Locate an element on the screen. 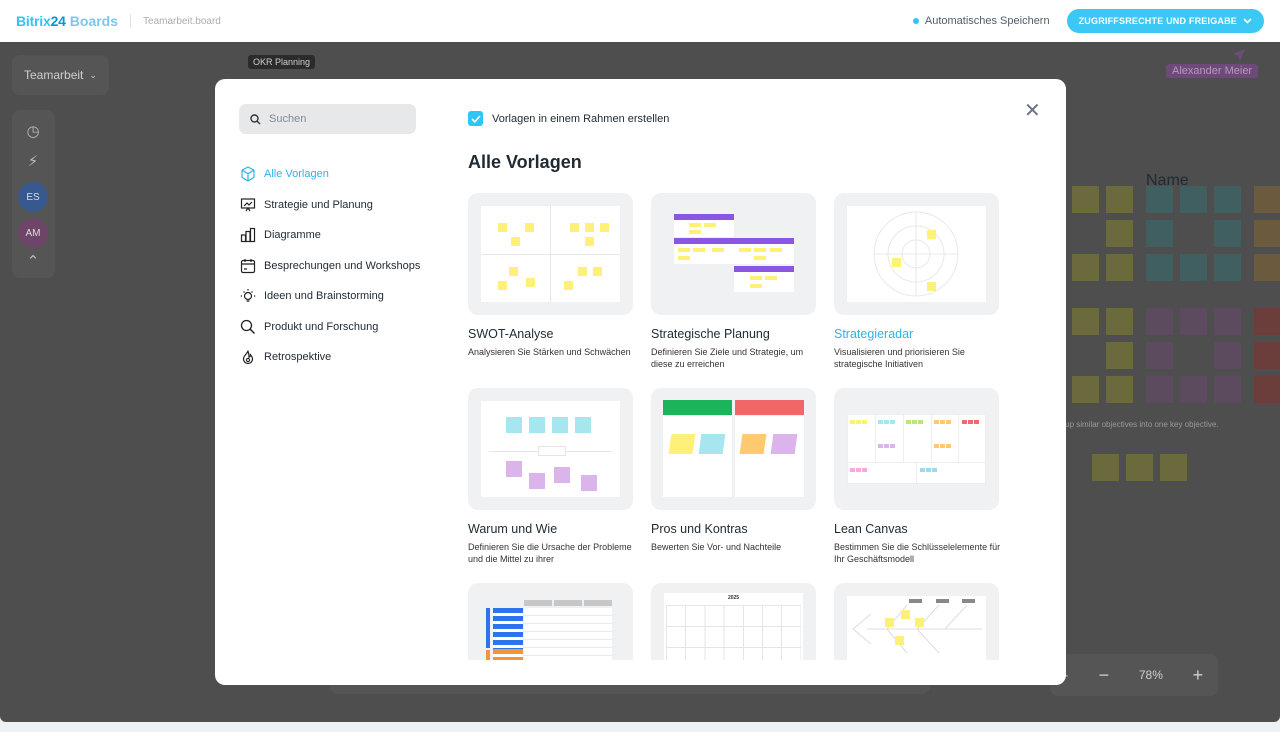 This screenshot has height=732, width=1280. cube-icon is located at coordinates (248, 174).